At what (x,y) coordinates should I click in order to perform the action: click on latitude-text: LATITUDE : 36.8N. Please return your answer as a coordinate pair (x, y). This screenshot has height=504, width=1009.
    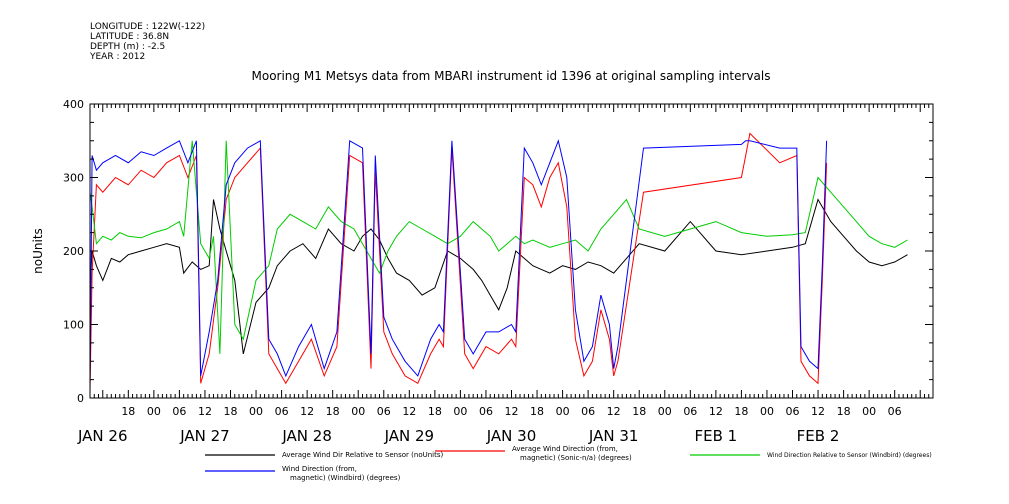
    Looking at the image, I should click on (130, 37).